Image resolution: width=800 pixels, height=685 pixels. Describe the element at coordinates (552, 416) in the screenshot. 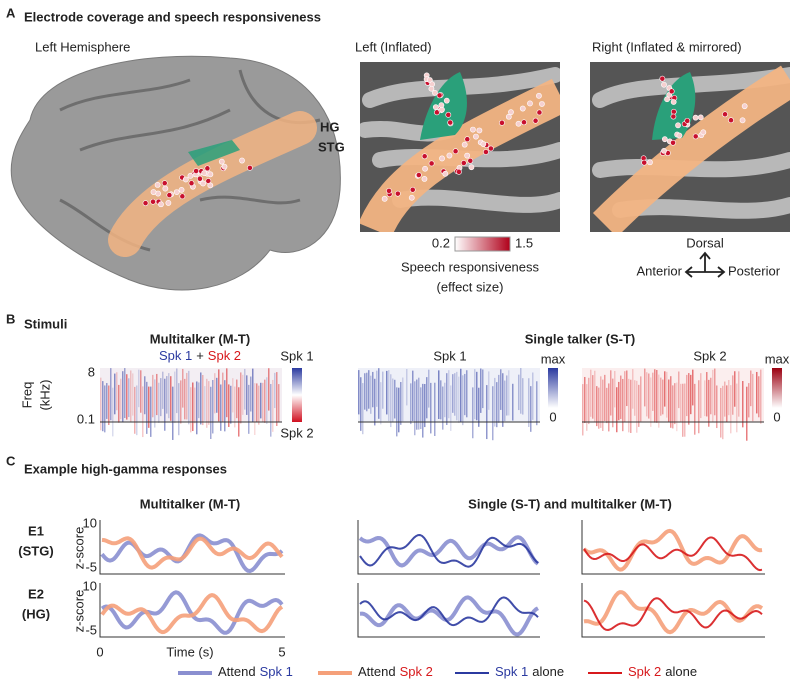

I see `colorbar-min: 0` at that location.